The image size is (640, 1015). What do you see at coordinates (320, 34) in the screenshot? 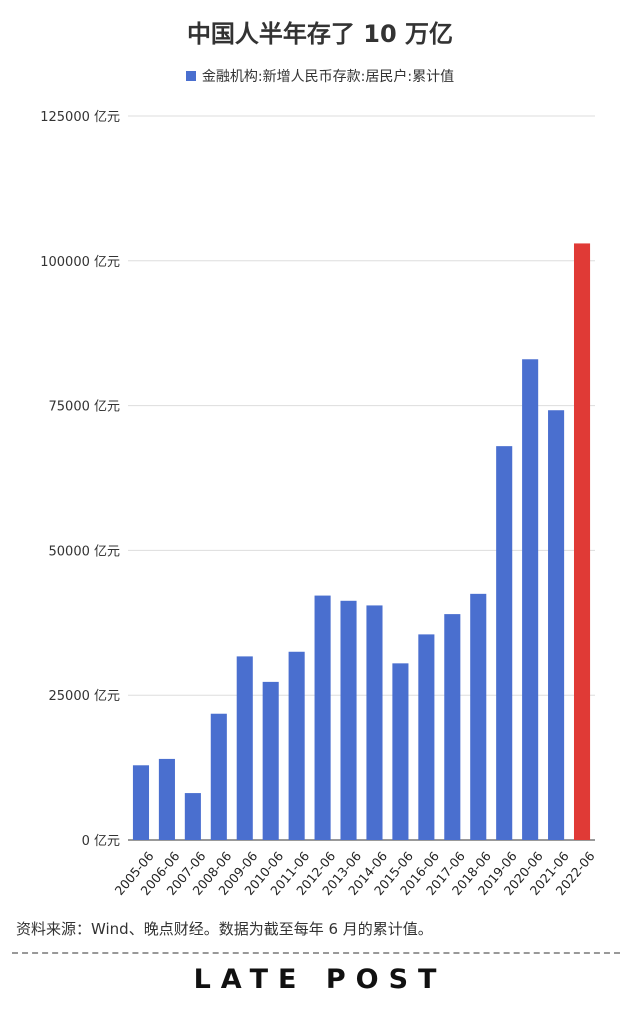
I see `chart-title: 中国人半年存了 10 万亿` at bounding box center [320, 34].